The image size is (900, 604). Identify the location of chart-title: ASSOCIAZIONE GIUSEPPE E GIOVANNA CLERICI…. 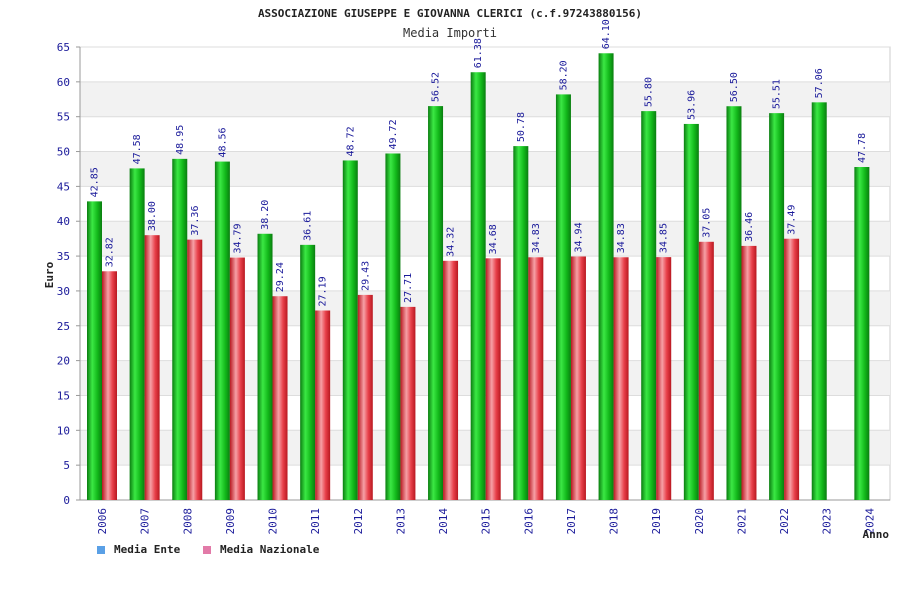
(450, 13).